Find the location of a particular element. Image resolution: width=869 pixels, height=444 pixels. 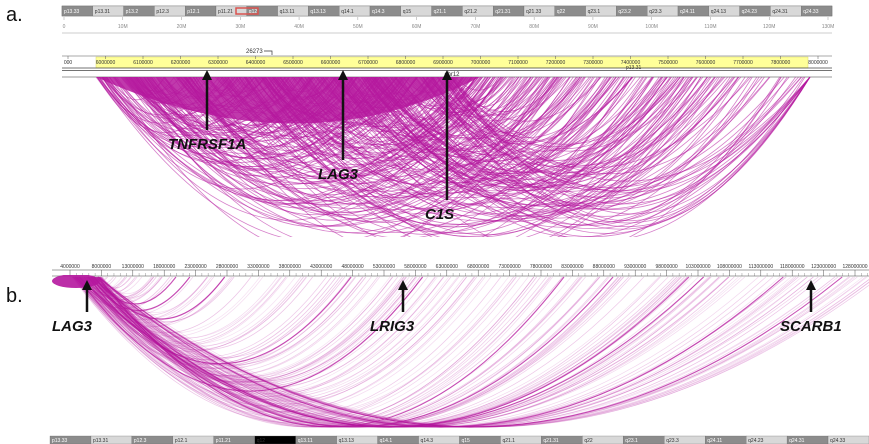

ideogram-band-label: q23.2 is located at coordinates (624, 12).